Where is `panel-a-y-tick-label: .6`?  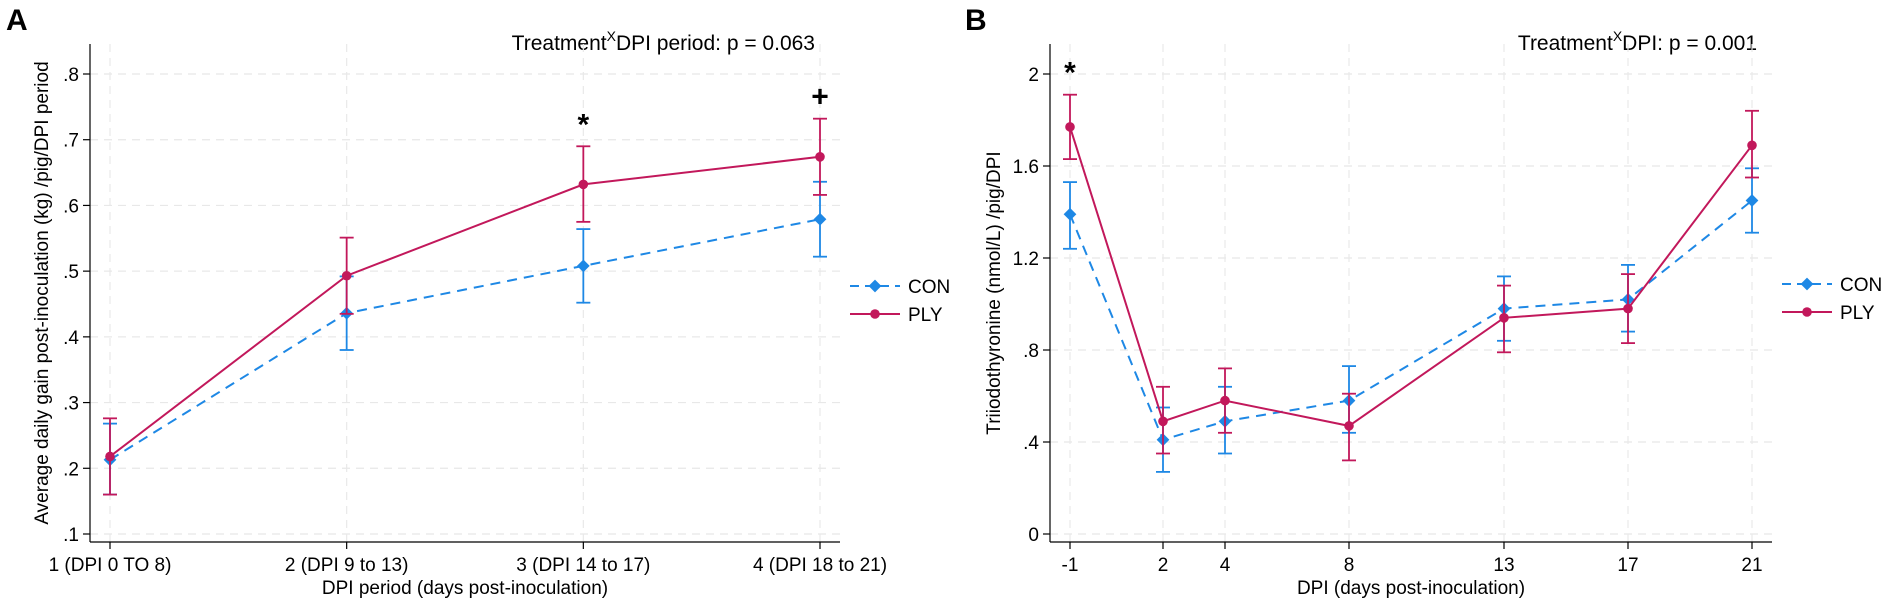
panel-a-y-tick-label: .6 is located at coordinates (71, 206).